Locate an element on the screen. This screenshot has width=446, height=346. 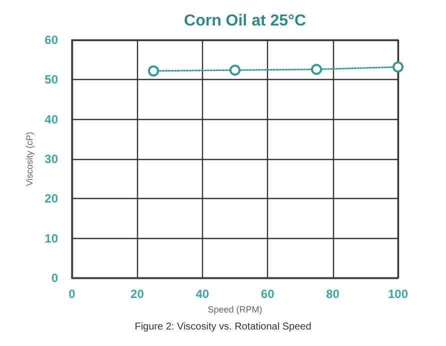
y-tick-label: 30 is located at coordinates (51, 159).